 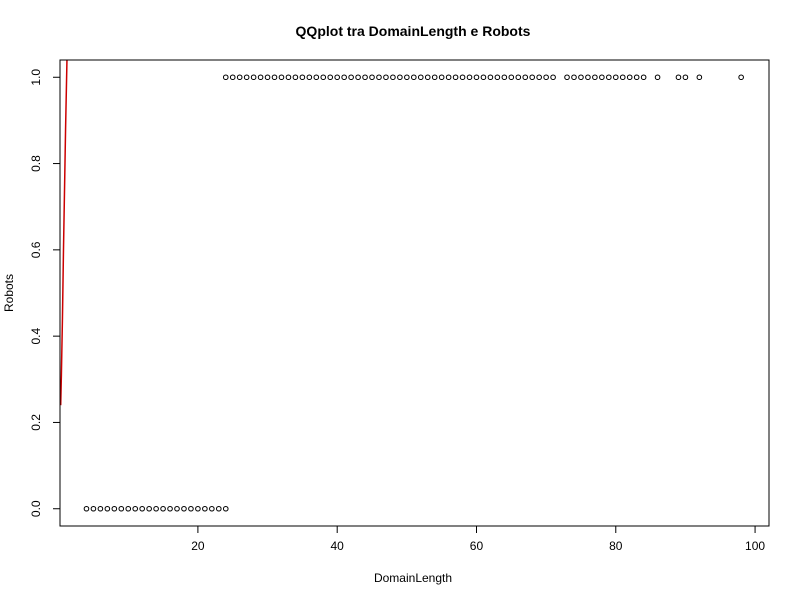 I want to click on y-tick-label: 0.0, so click(x=36, y=508).